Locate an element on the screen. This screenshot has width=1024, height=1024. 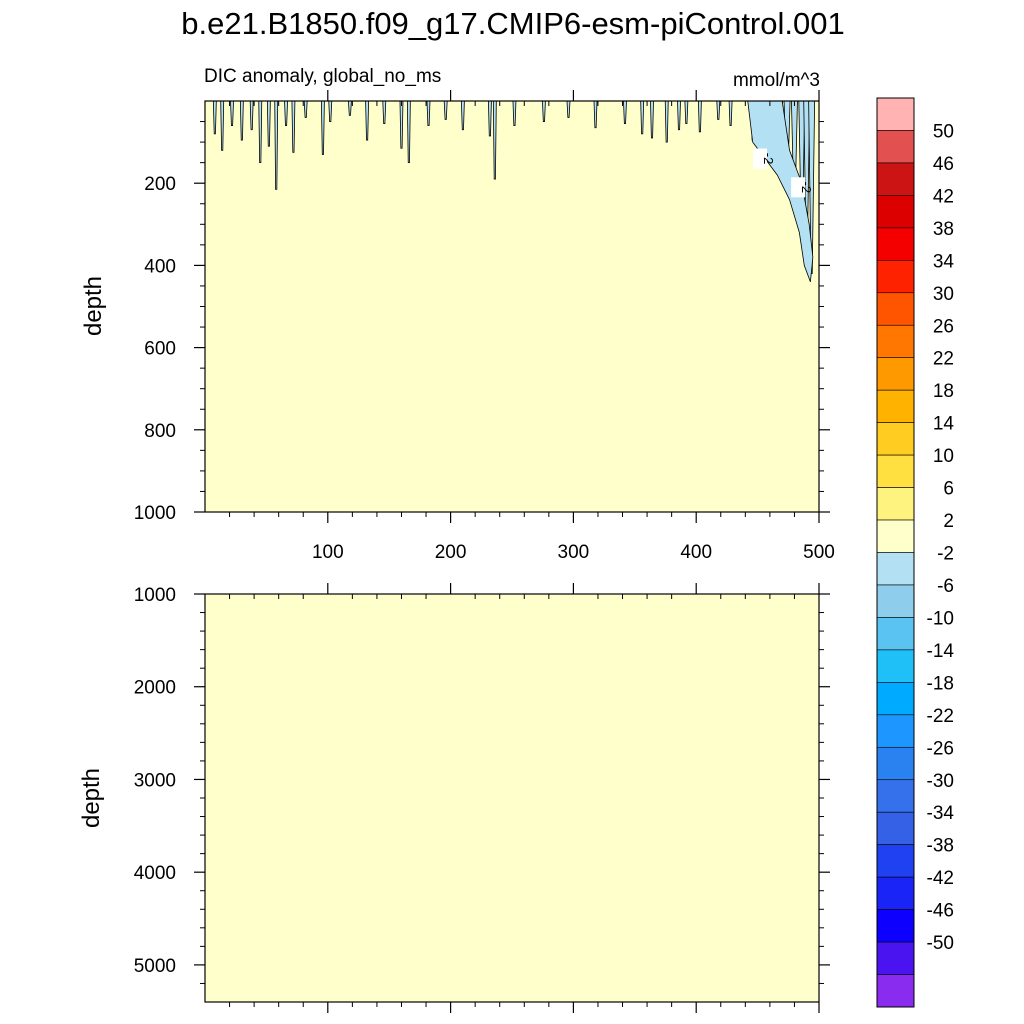
colorbar-label: -6 is located at coordinates (945, 586).